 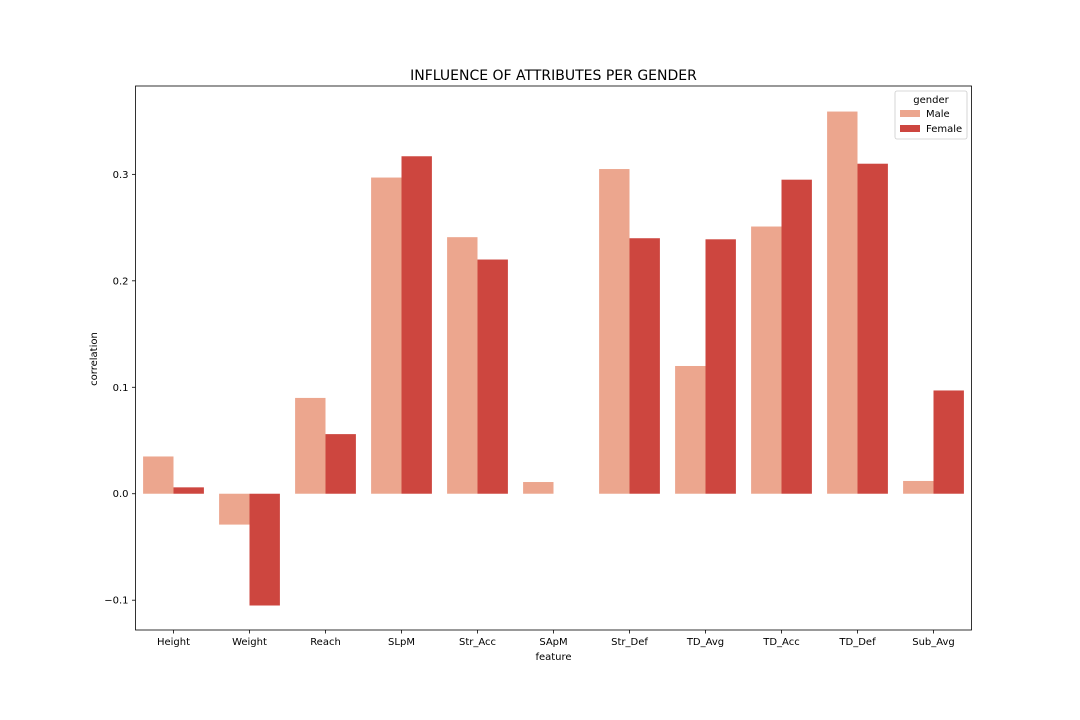 I want to click on x-tick-label: TD_Def, so click(x=857, y=642).